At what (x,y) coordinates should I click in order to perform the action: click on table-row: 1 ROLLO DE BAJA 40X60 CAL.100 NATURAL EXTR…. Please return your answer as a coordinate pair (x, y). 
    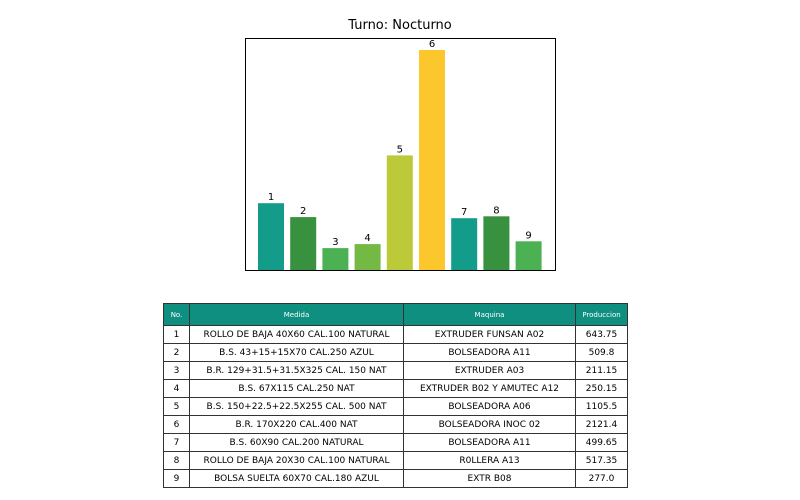
    Looking at the image, I should click on (395, 334).